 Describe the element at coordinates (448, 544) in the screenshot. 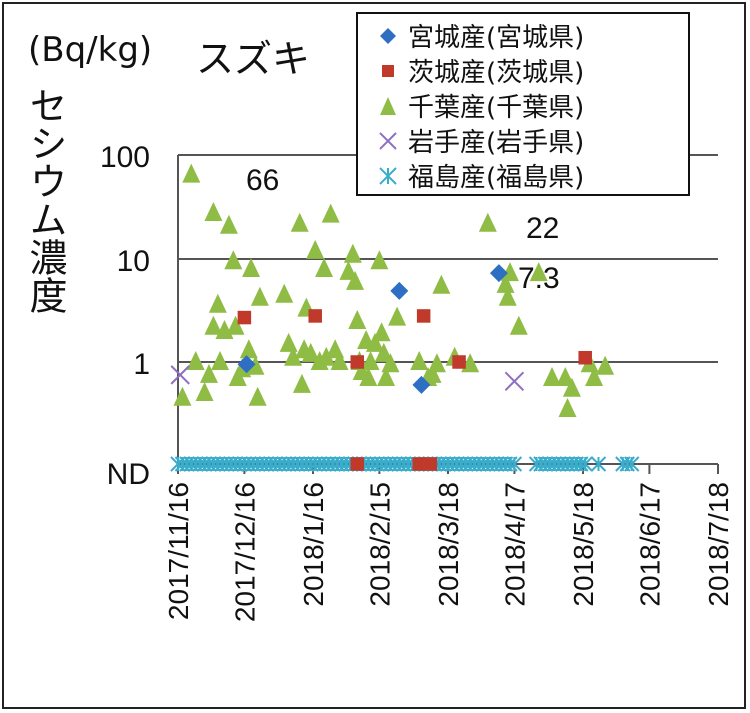

I see `x-tick-label: 2018/3/18` at that location.